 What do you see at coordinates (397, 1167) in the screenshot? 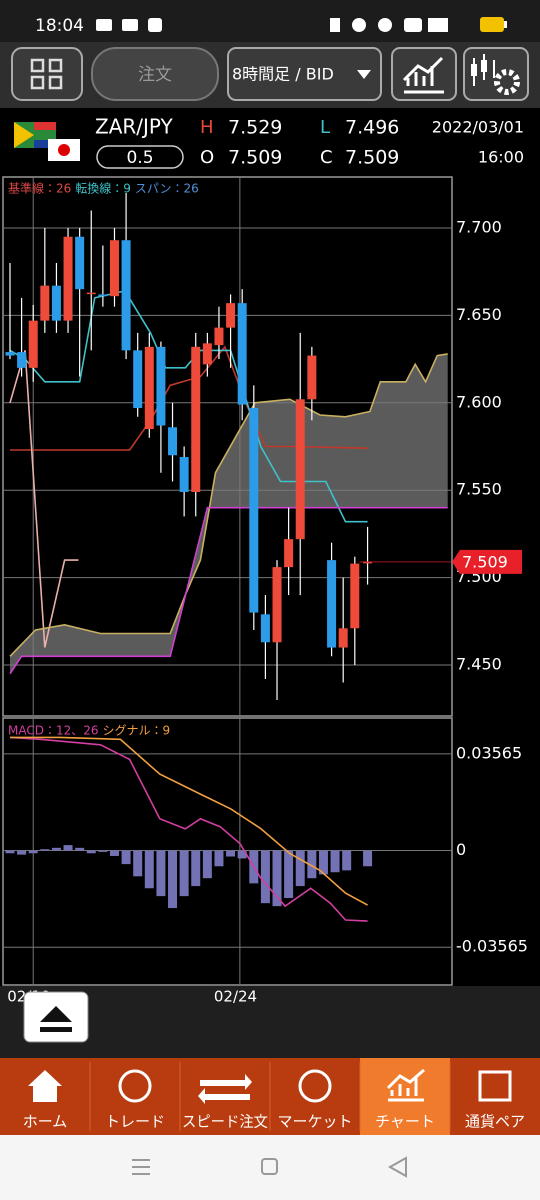
I see `back-button` at bounding box center [397, 1167].